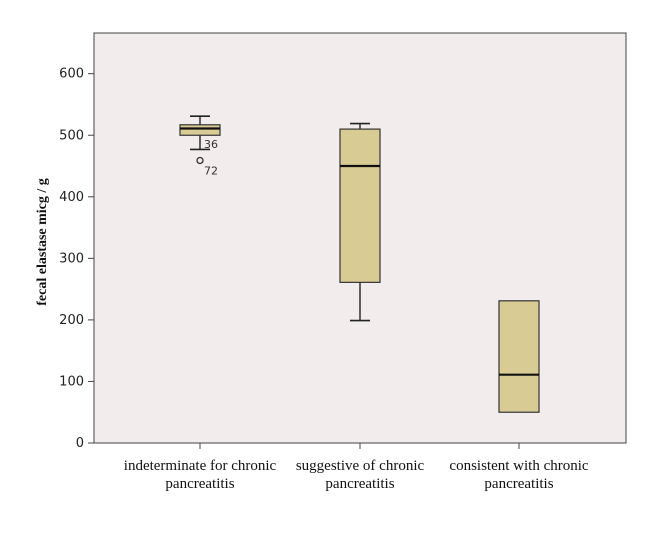  What do you see at coordinates (71, 197) in the screenshot?
I see `y-tick-label: 400` at bounding box center [71, 197].